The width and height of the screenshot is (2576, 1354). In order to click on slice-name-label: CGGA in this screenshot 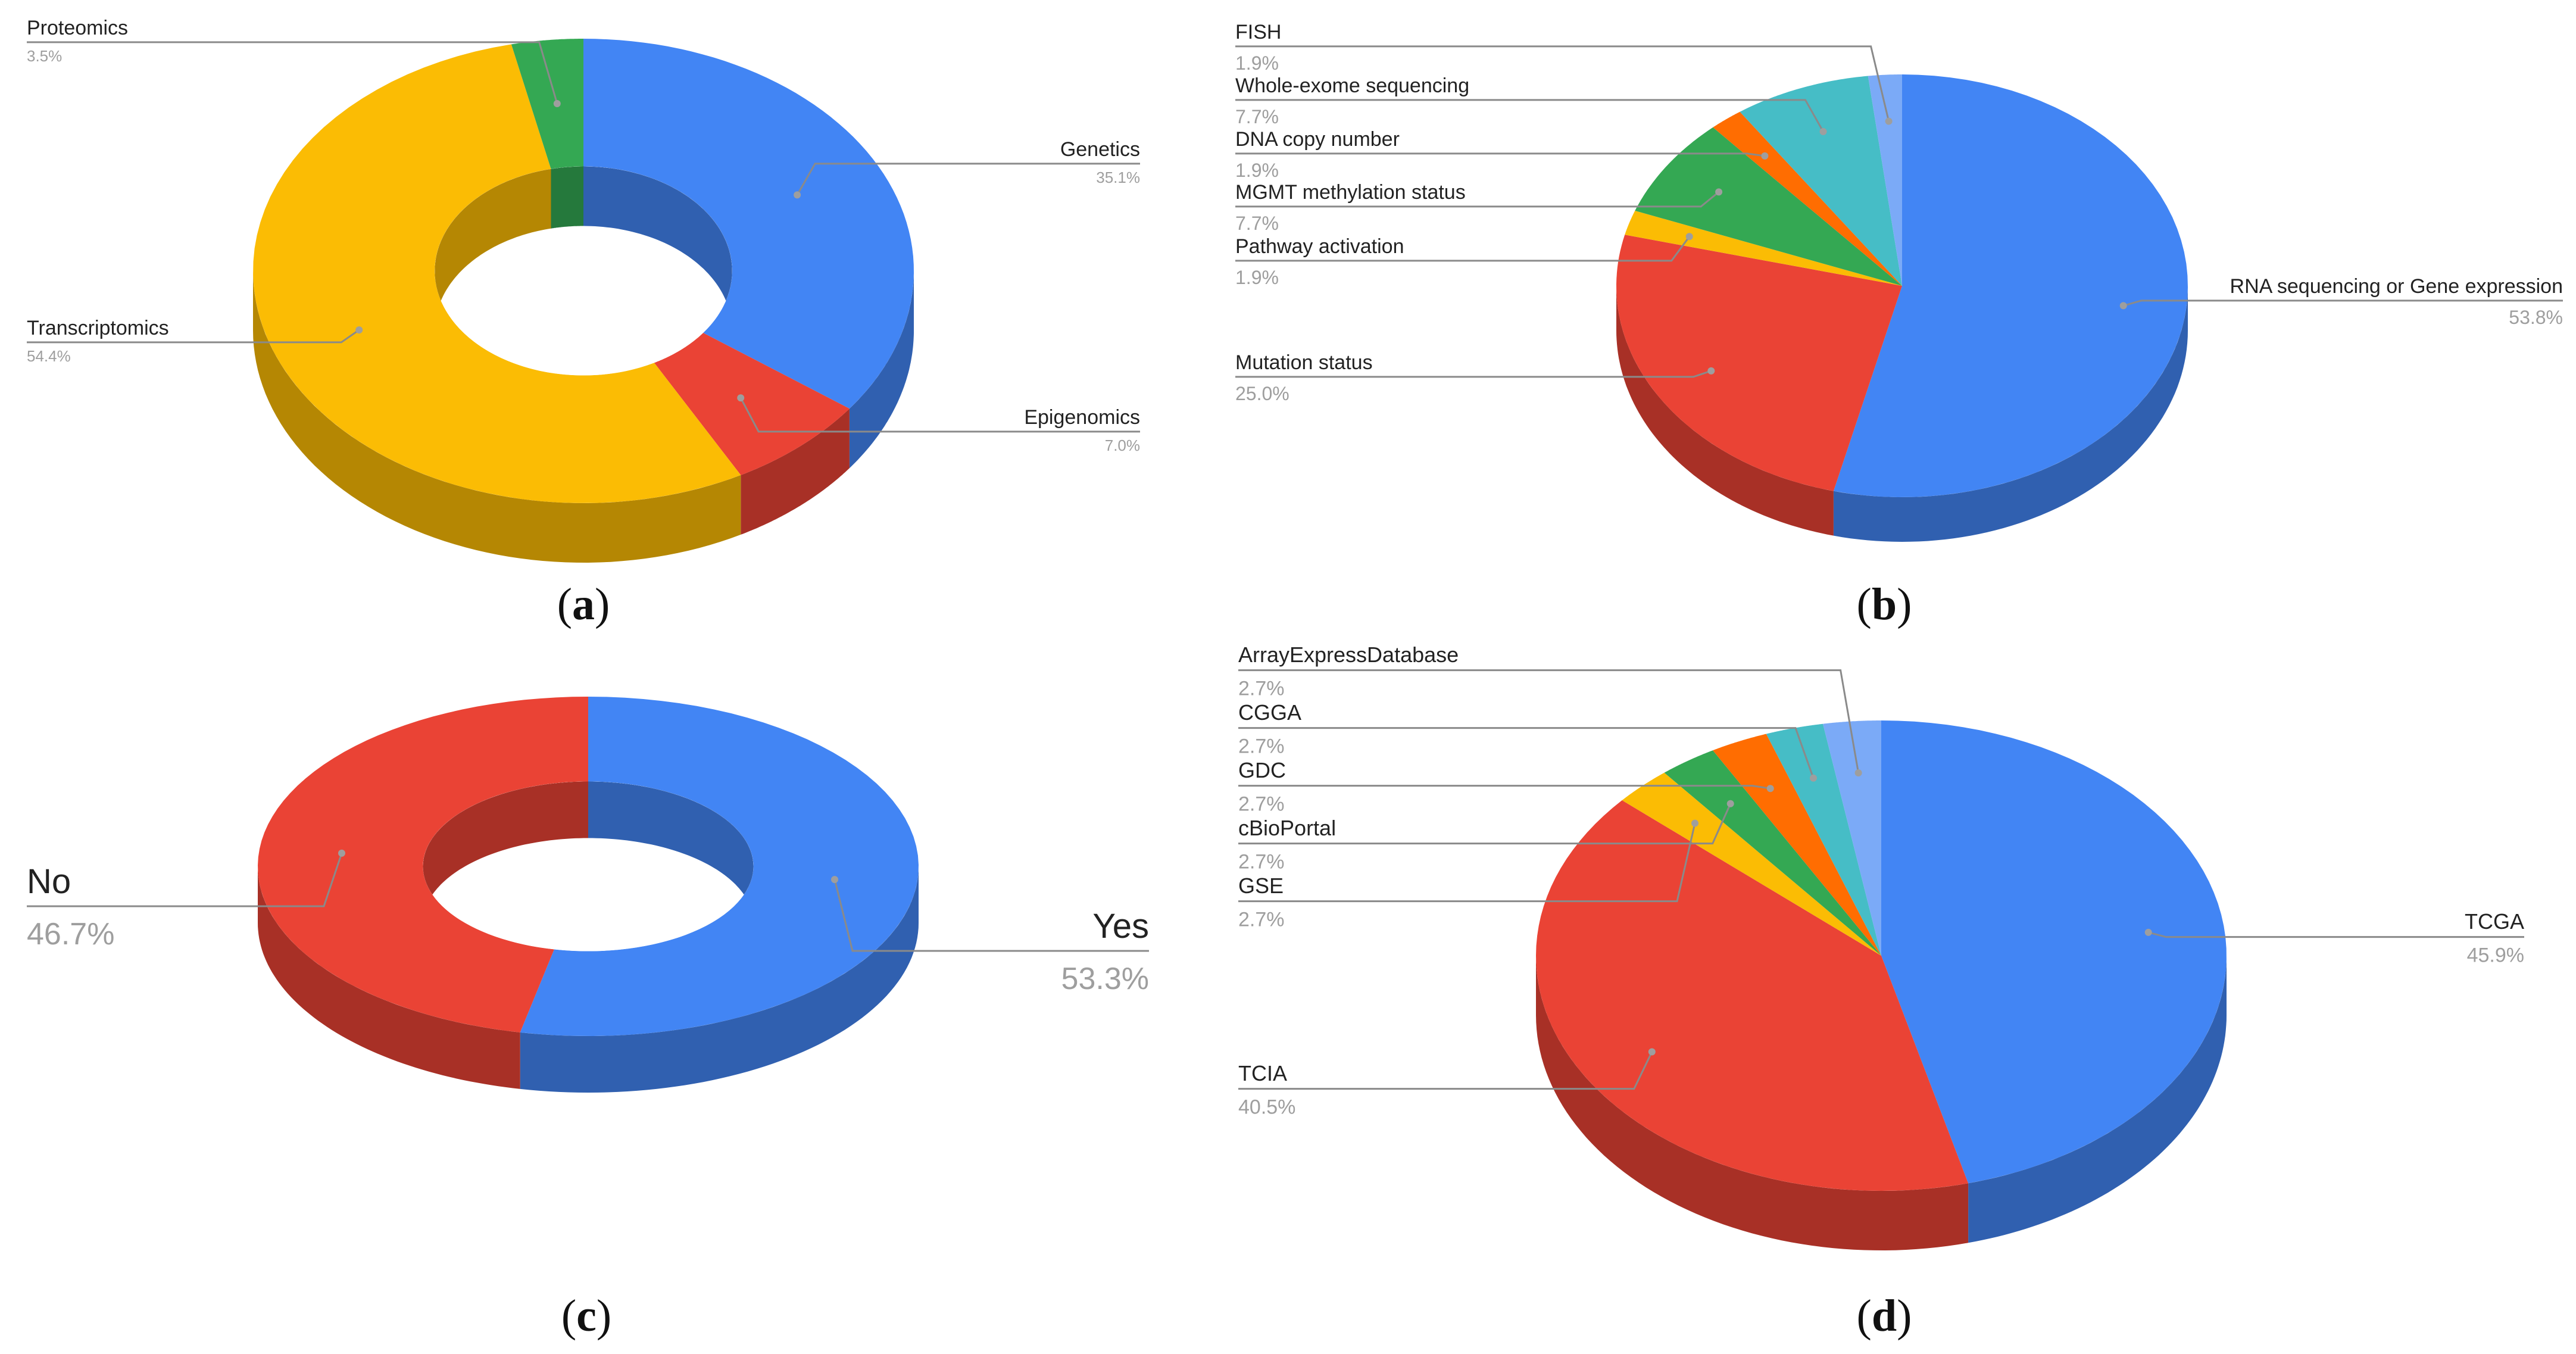, I will do `click(1269, 712)`.